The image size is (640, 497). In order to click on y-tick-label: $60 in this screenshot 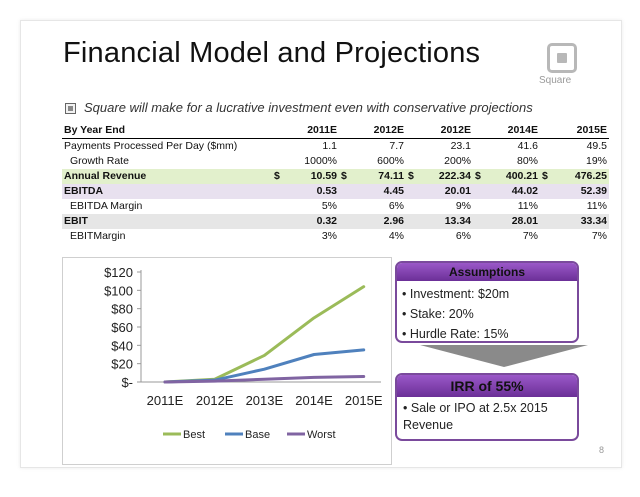, I will do `click(122, 327)`.